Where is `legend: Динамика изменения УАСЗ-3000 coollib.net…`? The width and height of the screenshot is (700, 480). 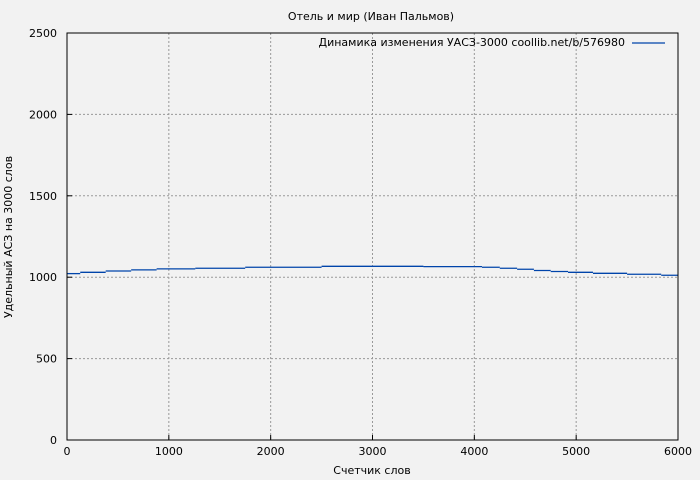 legend: Динамика изменения УАСЗ-3000 coollib.net… is located at coordinates (492, 42).